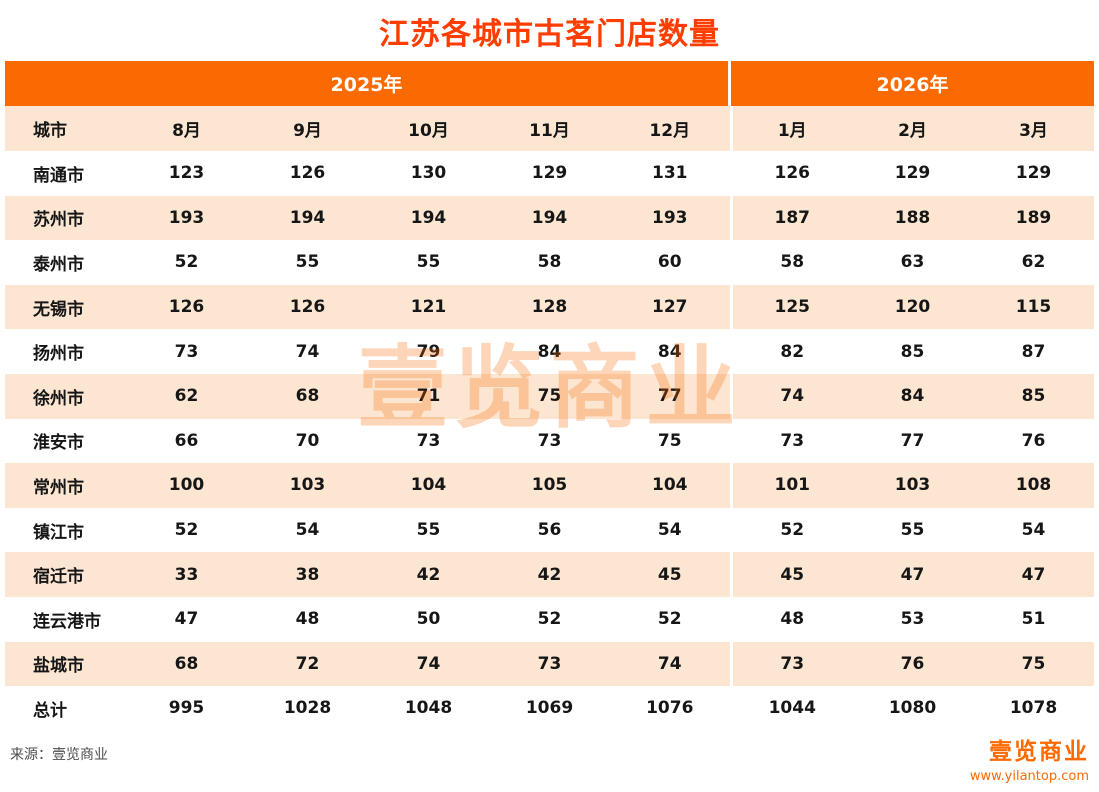 The width and height of the screenshot is (1099, 792). I want to click on table-row: 苏州市 193 194 194 194 193 187 188 189, so click(549, 218).